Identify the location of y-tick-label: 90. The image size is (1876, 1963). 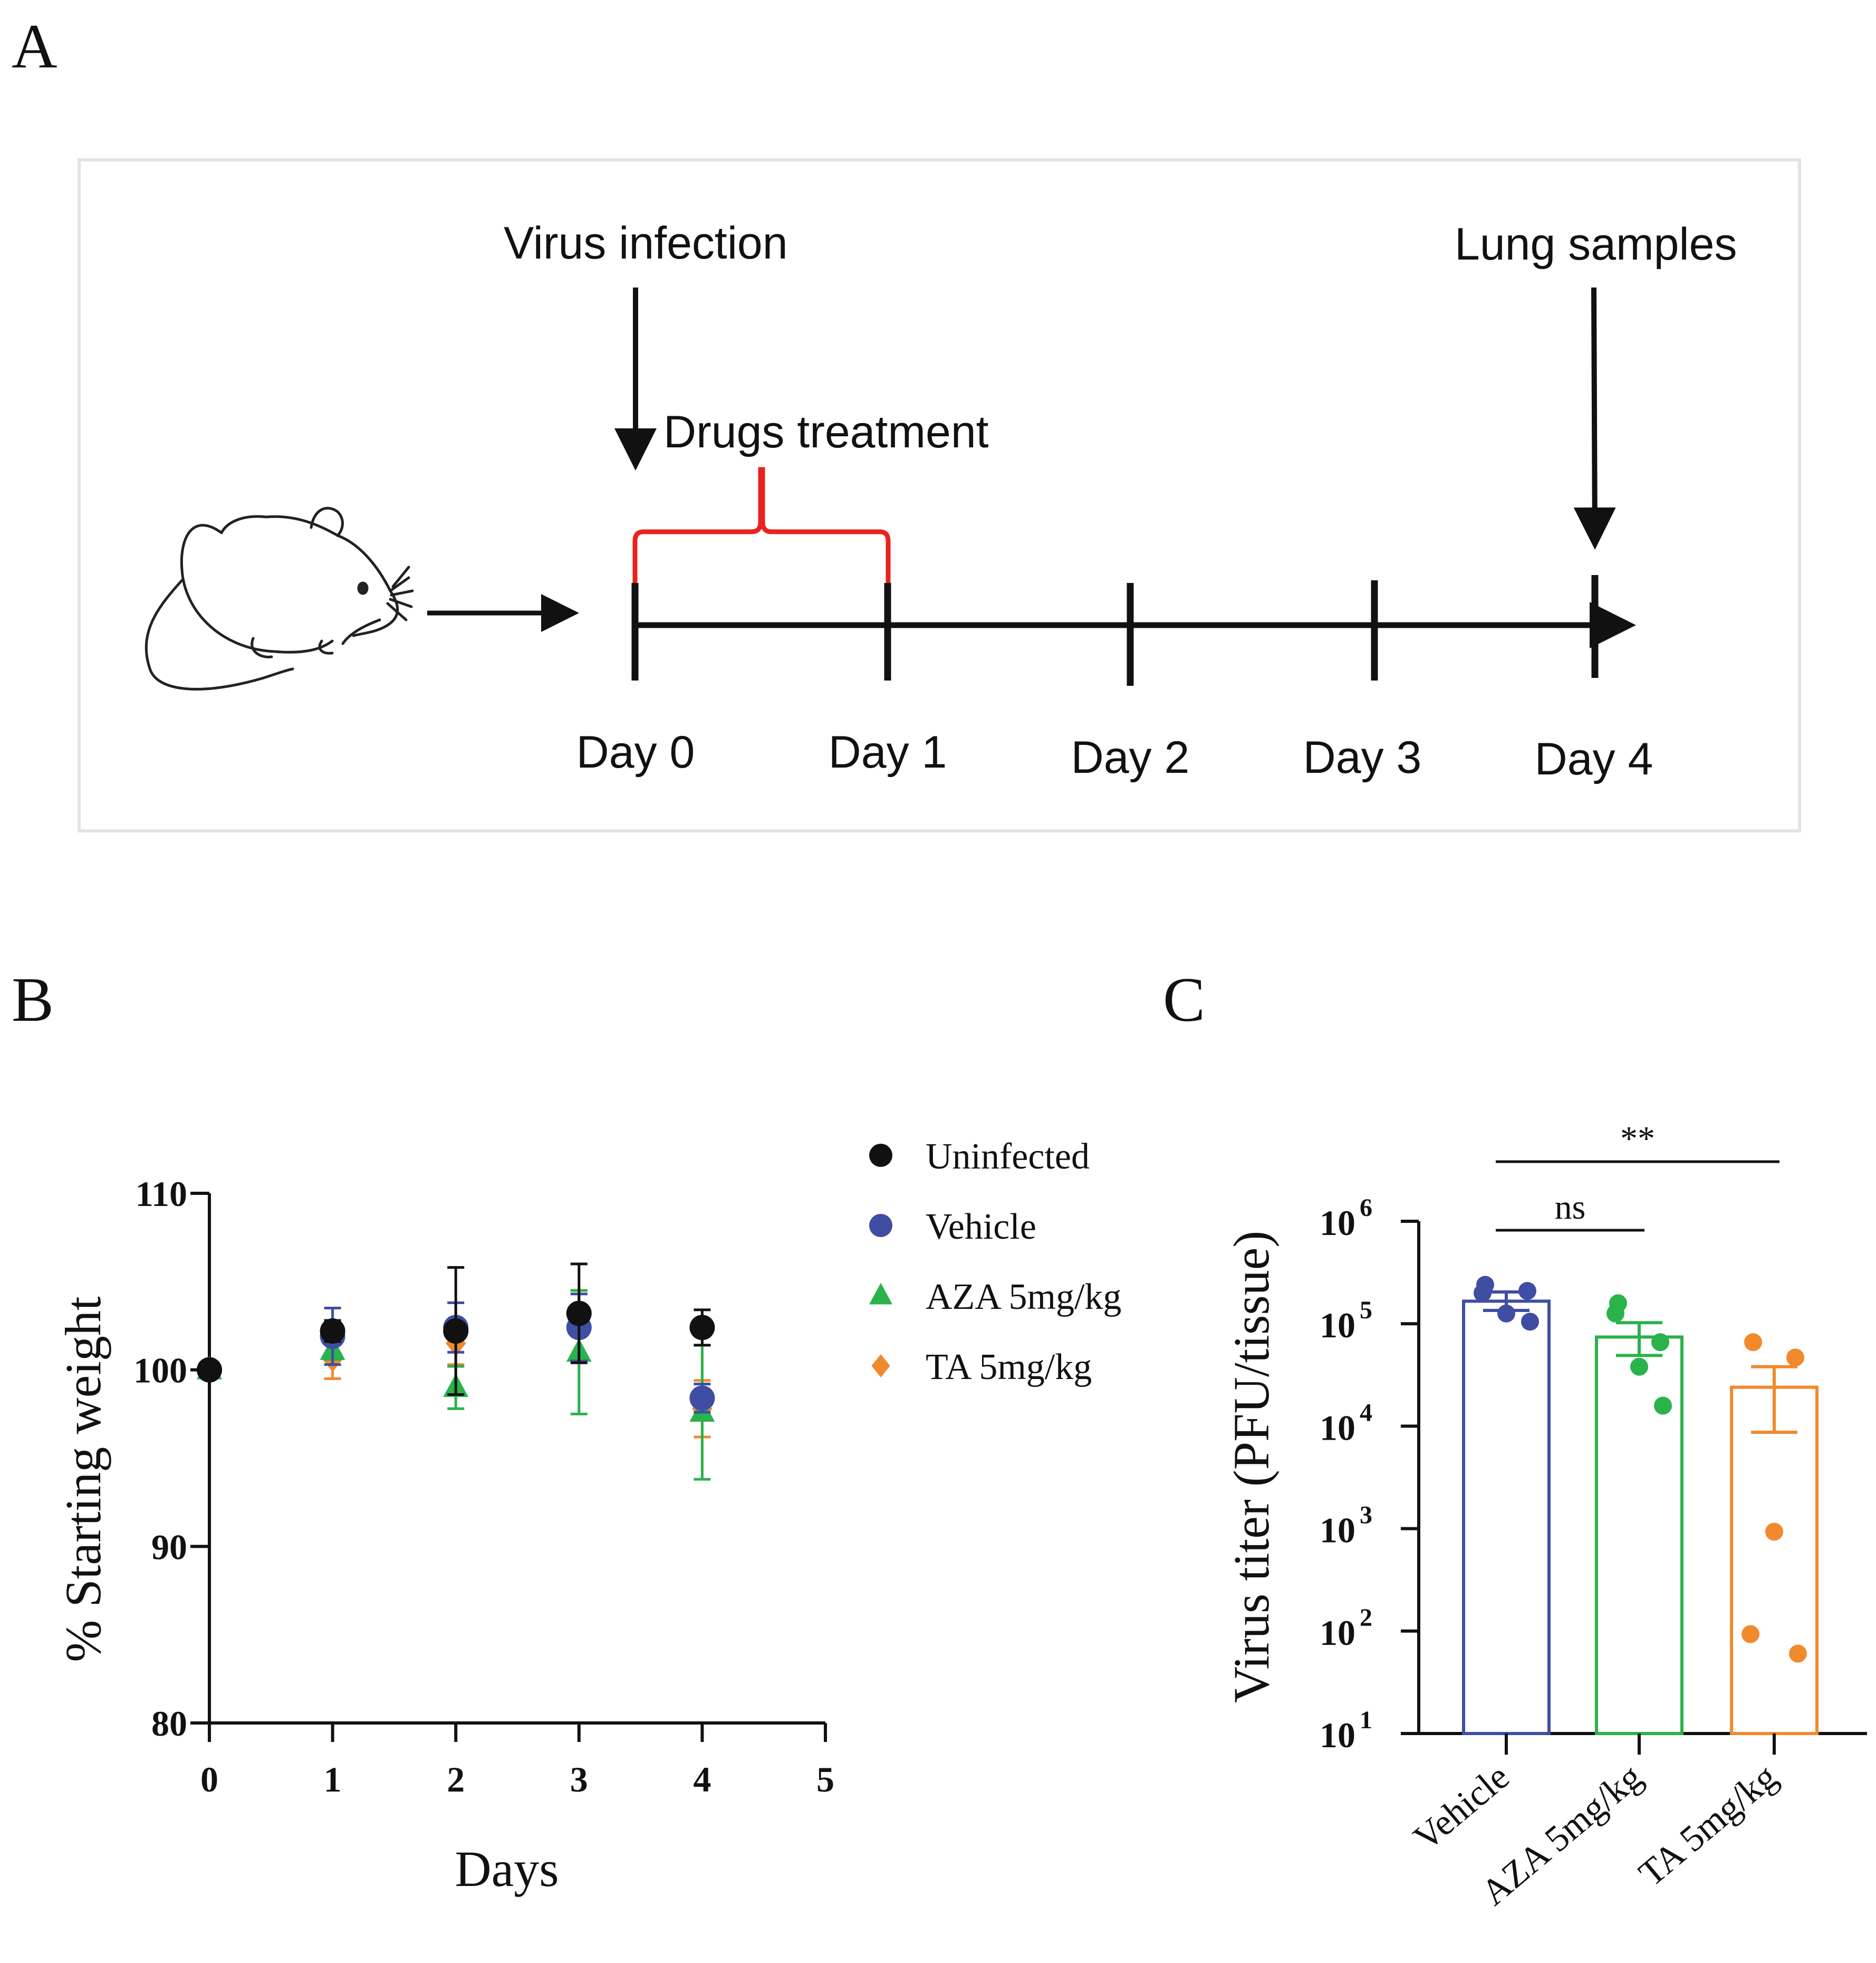
(169, 1547).